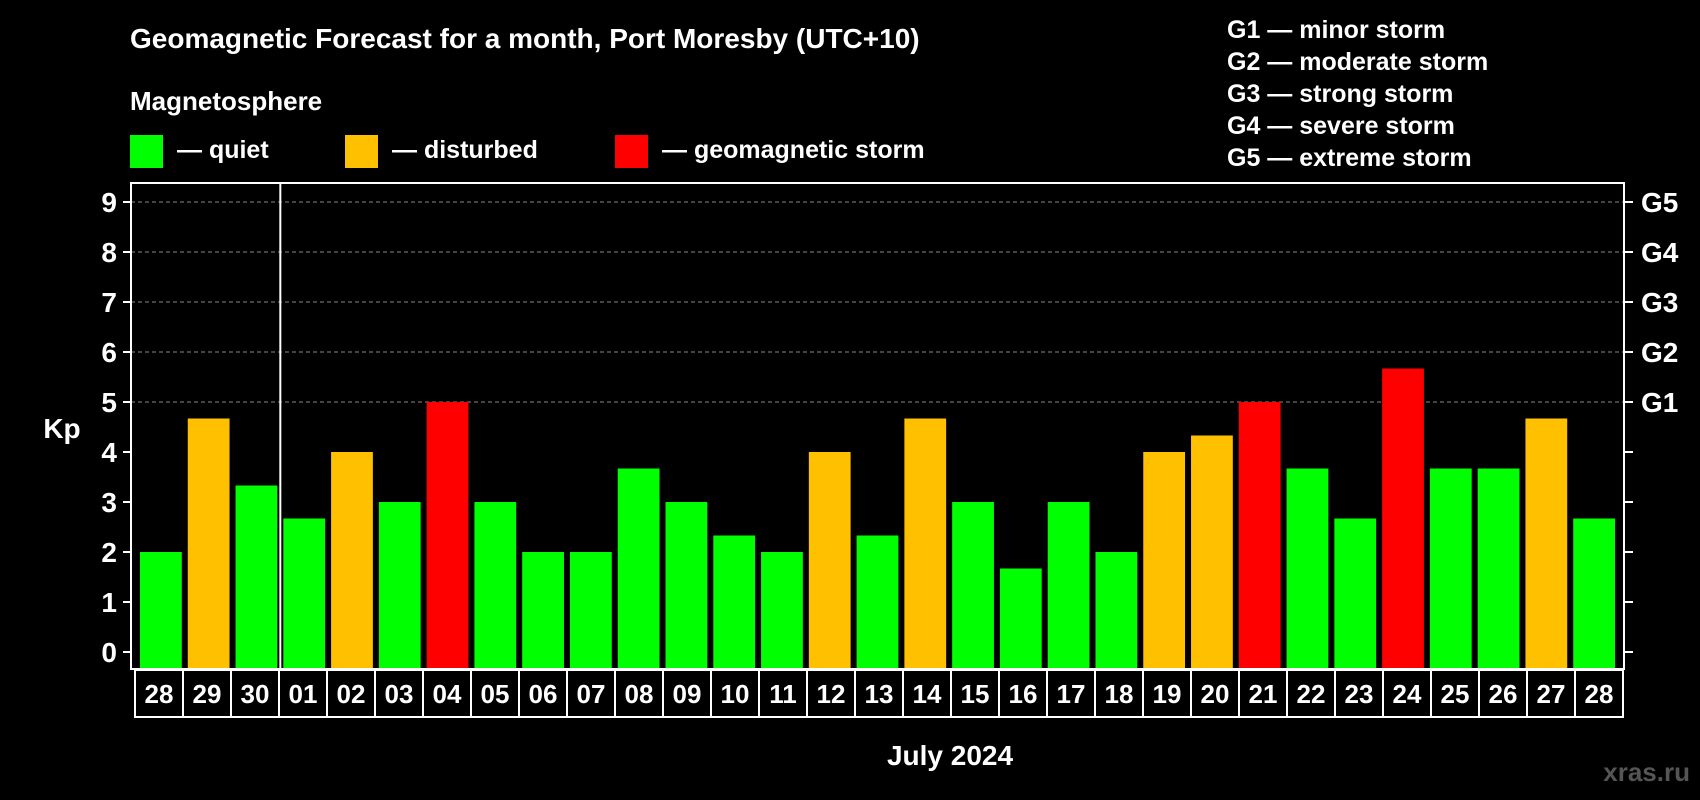  What do you see at coordinates (1215, 694) in the screenshot?
I see `date-label: 20` at bounding box center [1215, 694].